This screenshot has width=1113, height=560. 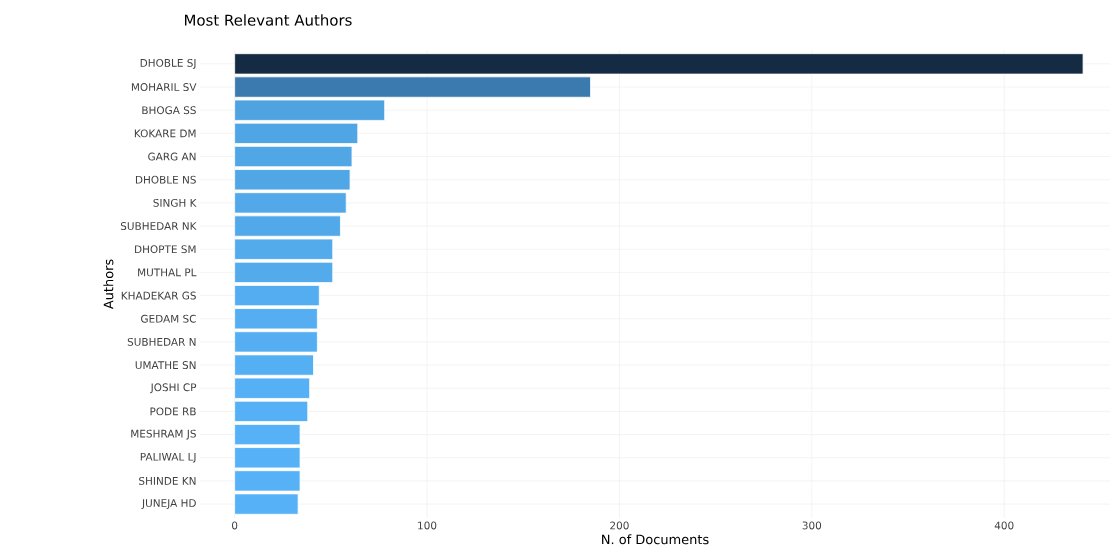 I want to click on y-axis-title: Authors, so click(x=108, y=284).